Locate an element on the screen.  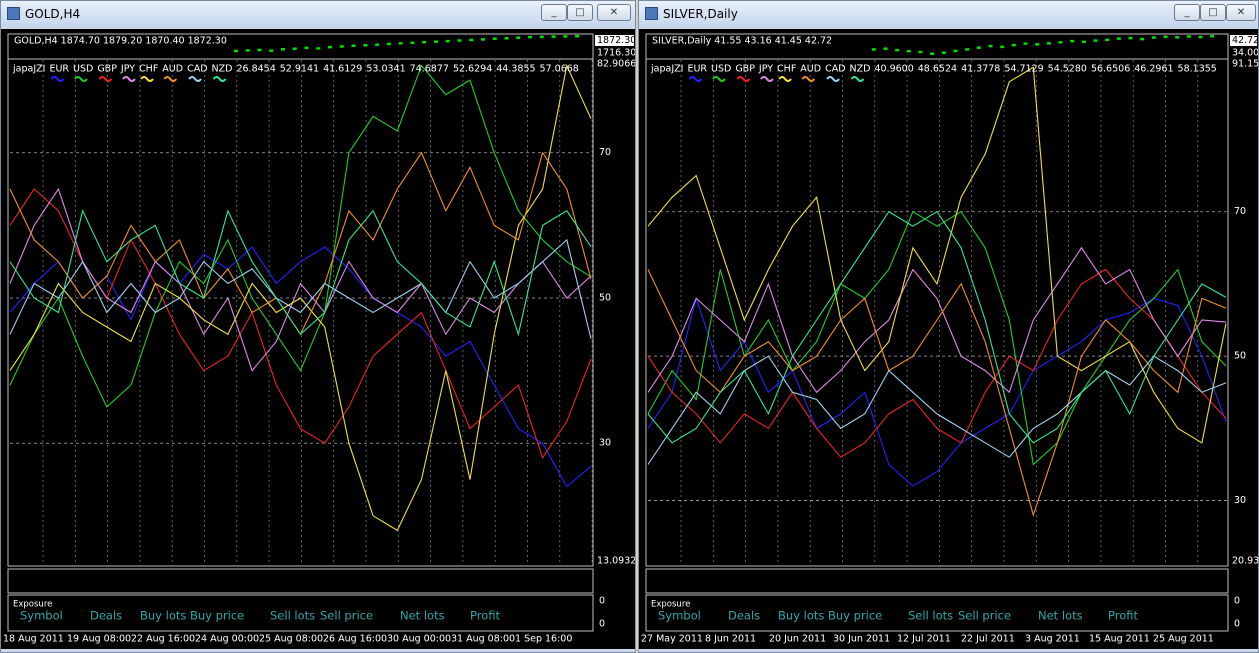
exposure-column: Net lots is located at coordinates (422, 616).